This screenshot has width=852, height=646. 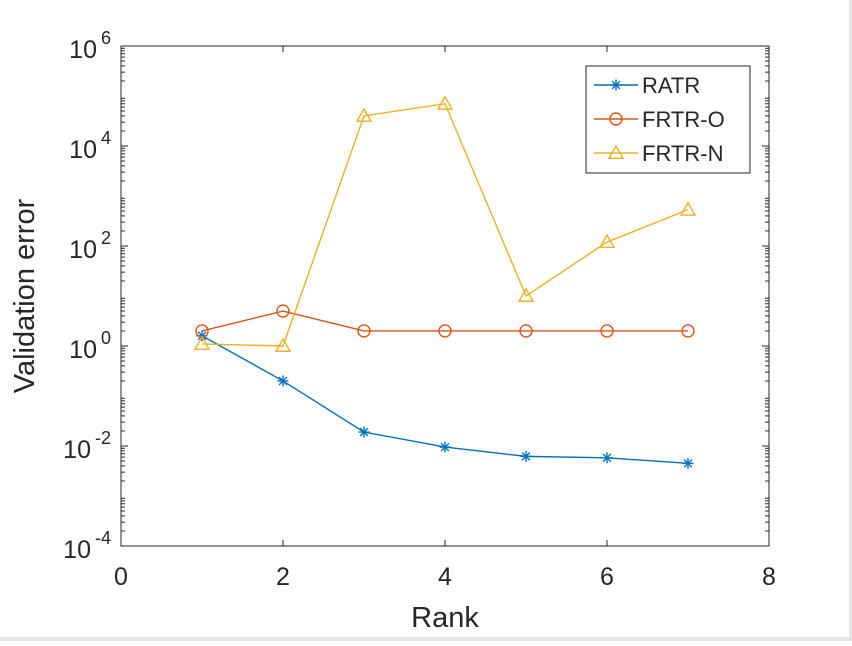 I want to click on legend-label: FRTR-O, so click(x=683, y=119).